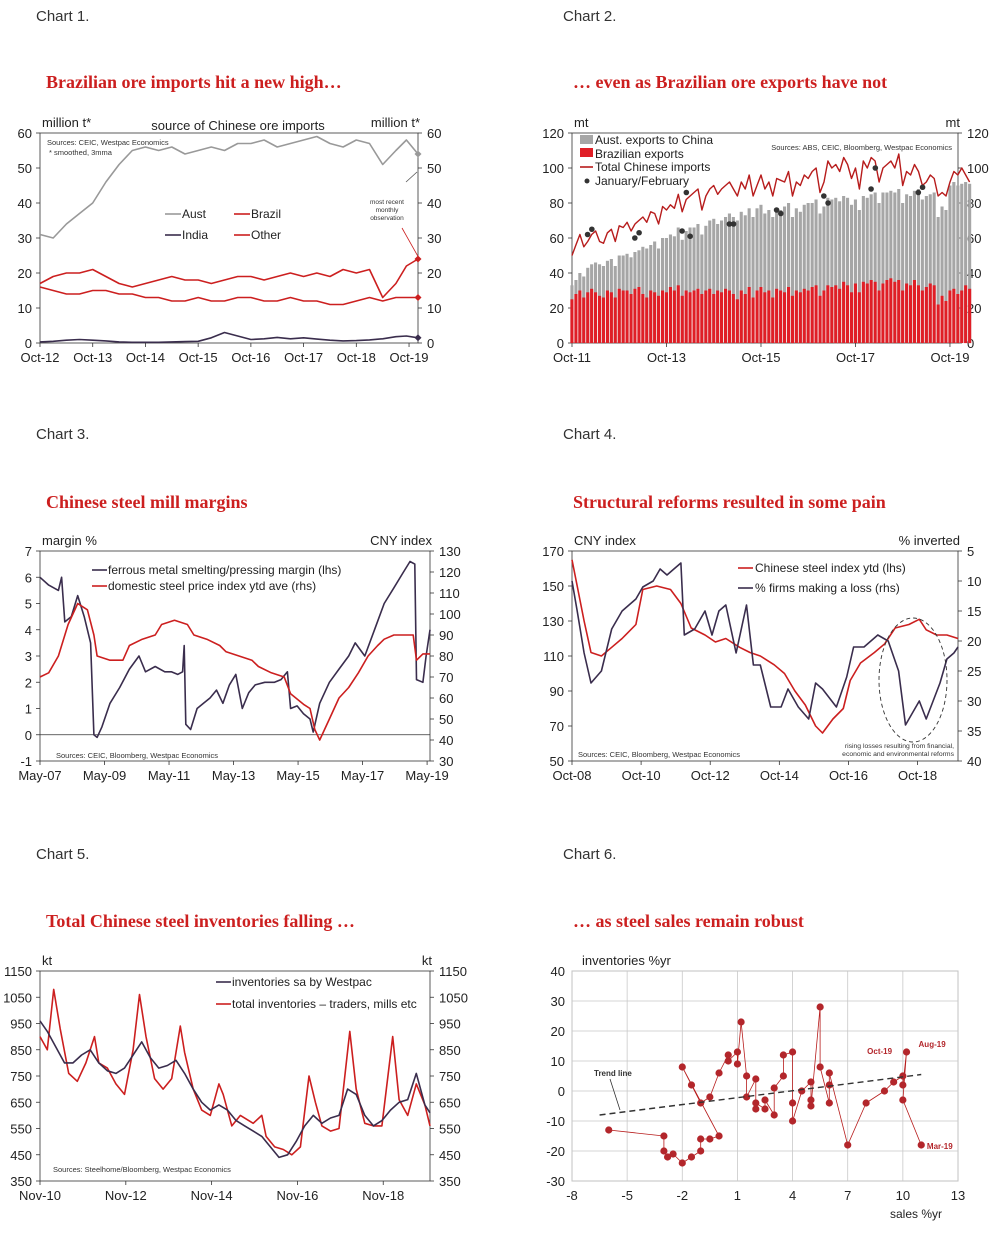 The image size is (1000, 1233). Describe the element at coordinates (683, 1195) in the screenshot. I see `x-tick-label: -2` at that location.